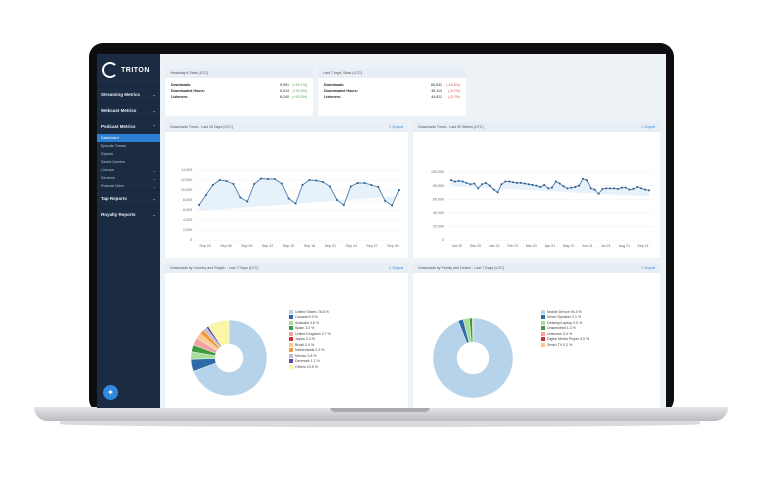  What do you see at coordinates (351, 246) in the screenshot?
I see `x-tick-label: Sep 24` at bounding box center [351, 246].